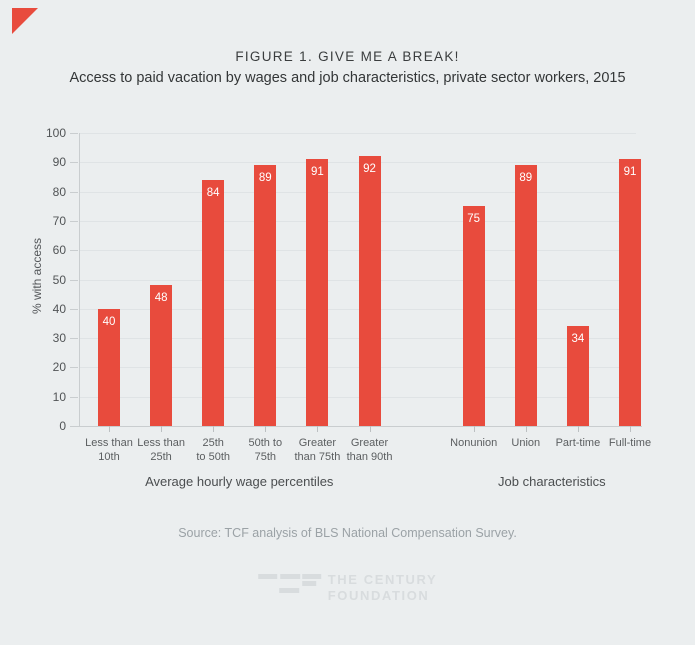 Image resolution: width=695 pixels, height=645 pixels. What do you see at coordinates (369, 169) in the screenshot?
I see `bar-value-label: 92` at bounding box center [369, 169].